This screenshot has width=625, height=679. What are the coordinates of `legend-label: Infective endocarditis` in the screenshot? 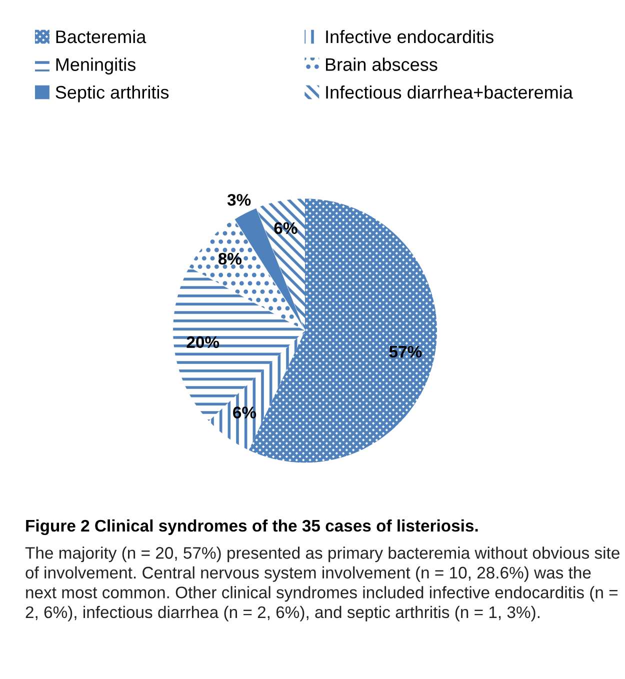 It's located at (410, 37).